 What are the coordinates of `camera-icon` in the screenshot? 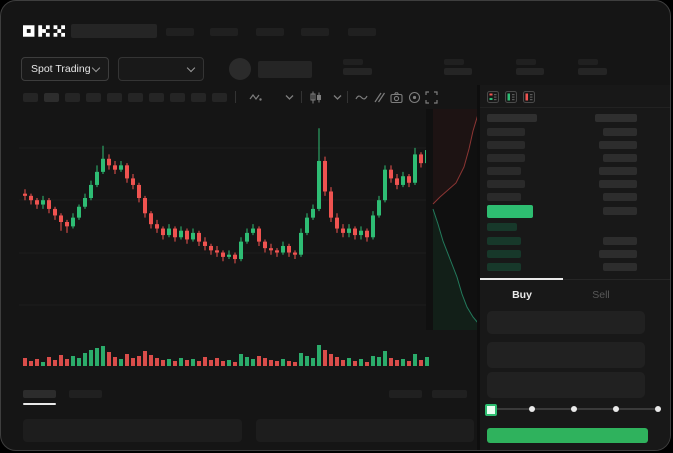 It's located at (396, 97).